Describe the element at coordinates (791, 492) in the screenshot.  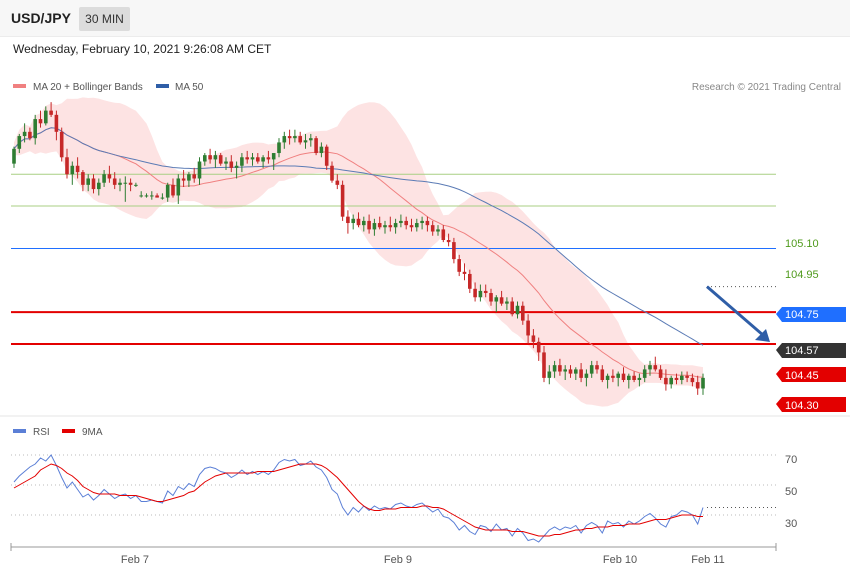
I see `rsi-tick-50: 50` at that location.